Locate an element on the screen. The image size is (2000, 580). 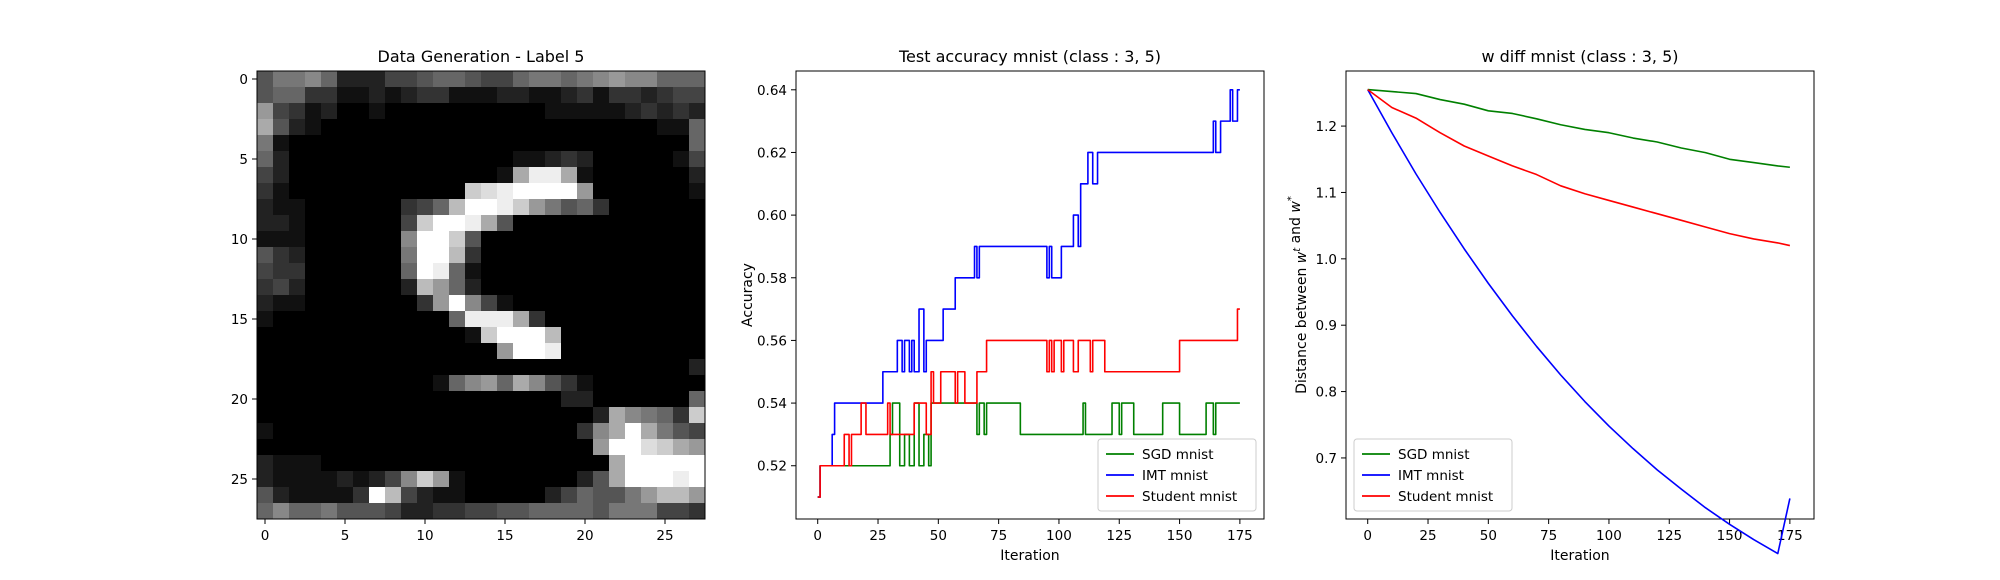
x-tick-label: 75 is located at coordinates (998, 536).